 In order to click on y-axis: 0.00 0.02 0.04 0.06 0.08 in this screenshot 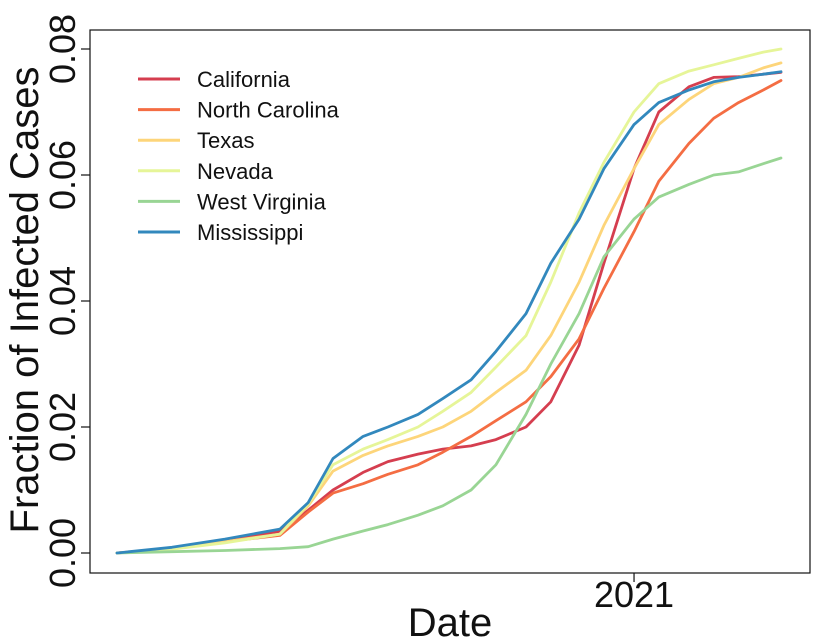, I will do `click(66, 301)`.